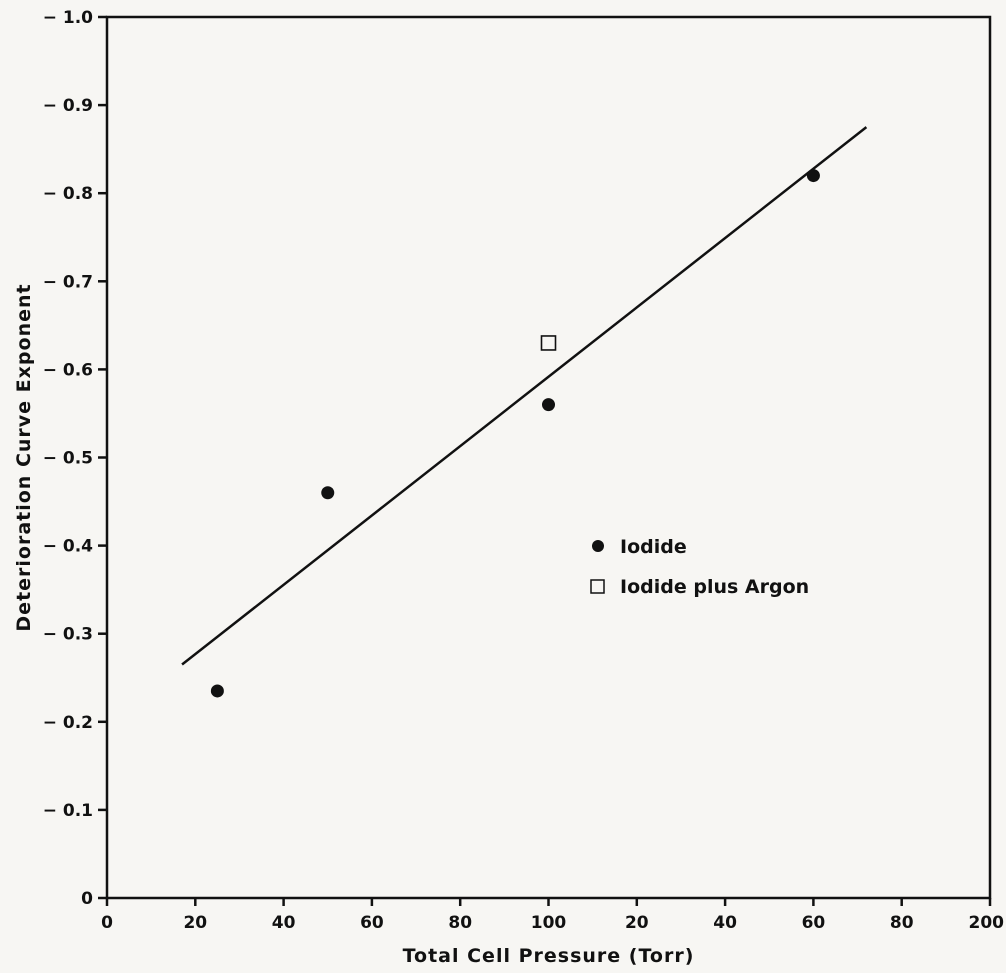  Describe the element at coordinates (548, 343) in the screenshot. I see `point-iodide-plus-argon` at that location.